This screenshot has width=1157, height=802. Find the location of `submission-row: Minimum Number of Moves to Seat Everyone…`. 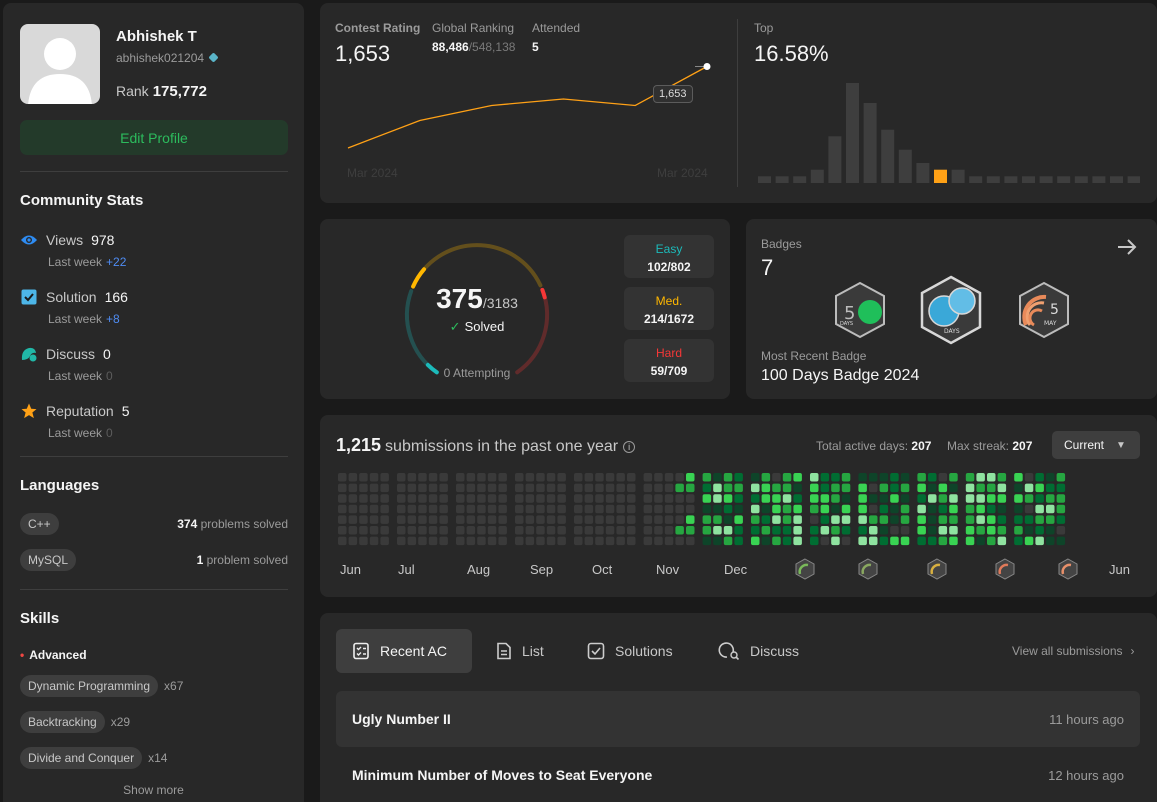

submission-row: Minimum Number of Moves to Seat Everyone… is located at coordinates (738, 774).